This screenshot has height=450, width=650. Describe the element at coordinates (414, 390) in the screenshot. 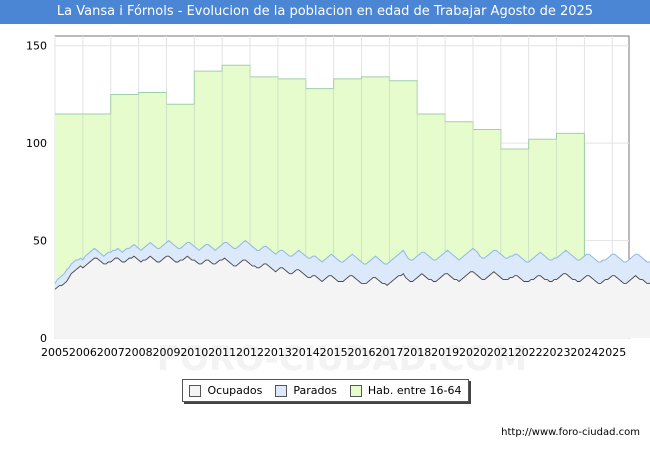

I see `legend-label-hab: Hab. entre 16-64` at that location.